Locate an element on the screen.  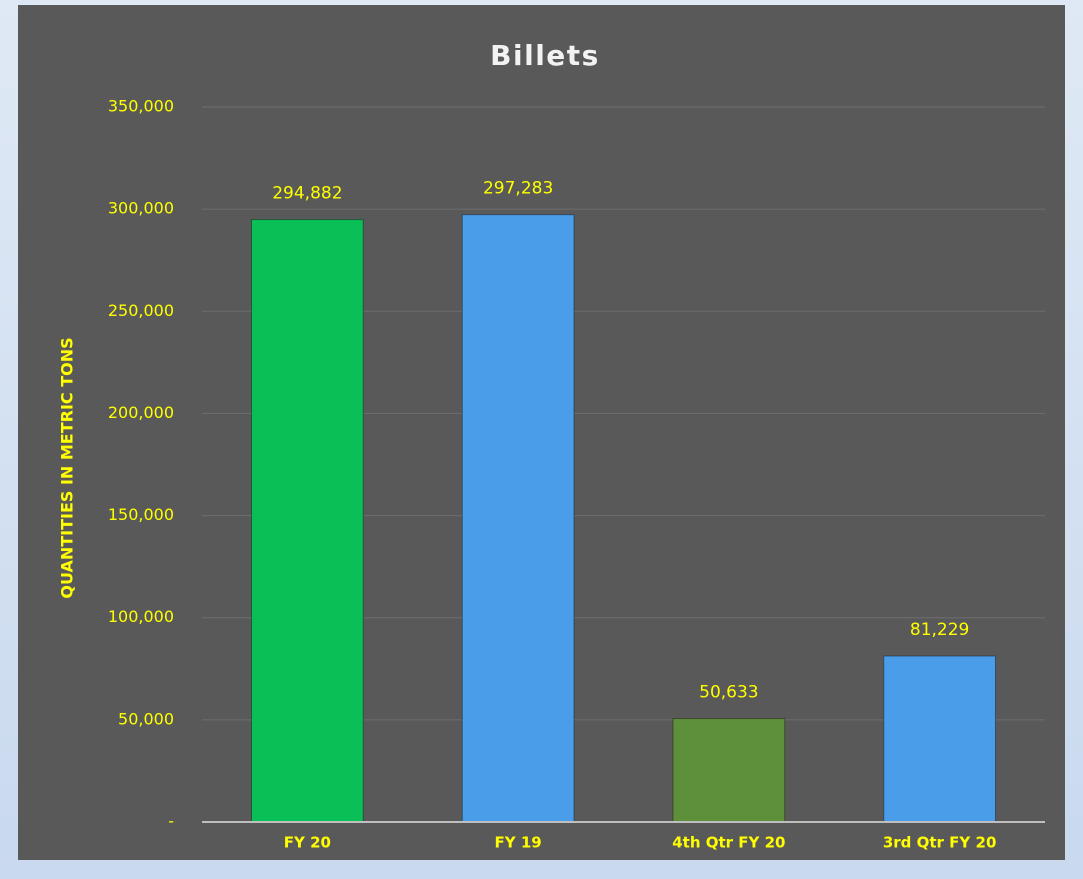
y-tick-label: 250,000 is located at coordinates (141, 310).